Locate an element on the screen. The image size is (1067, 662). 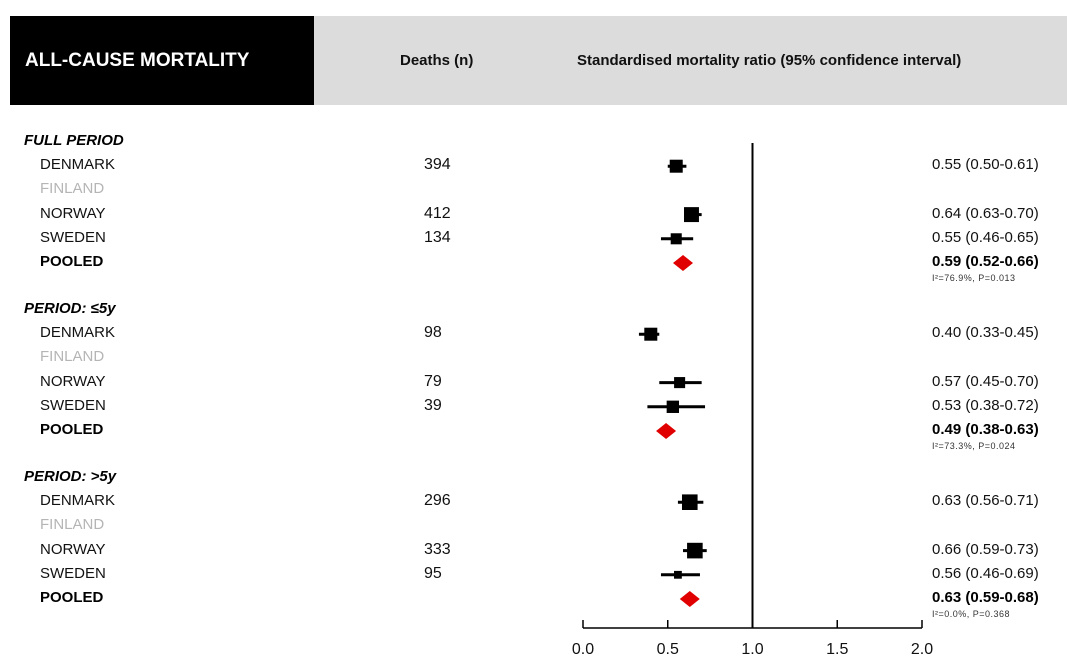
group-heading: PERIOD: >5y is located at coordinates (70, 476).